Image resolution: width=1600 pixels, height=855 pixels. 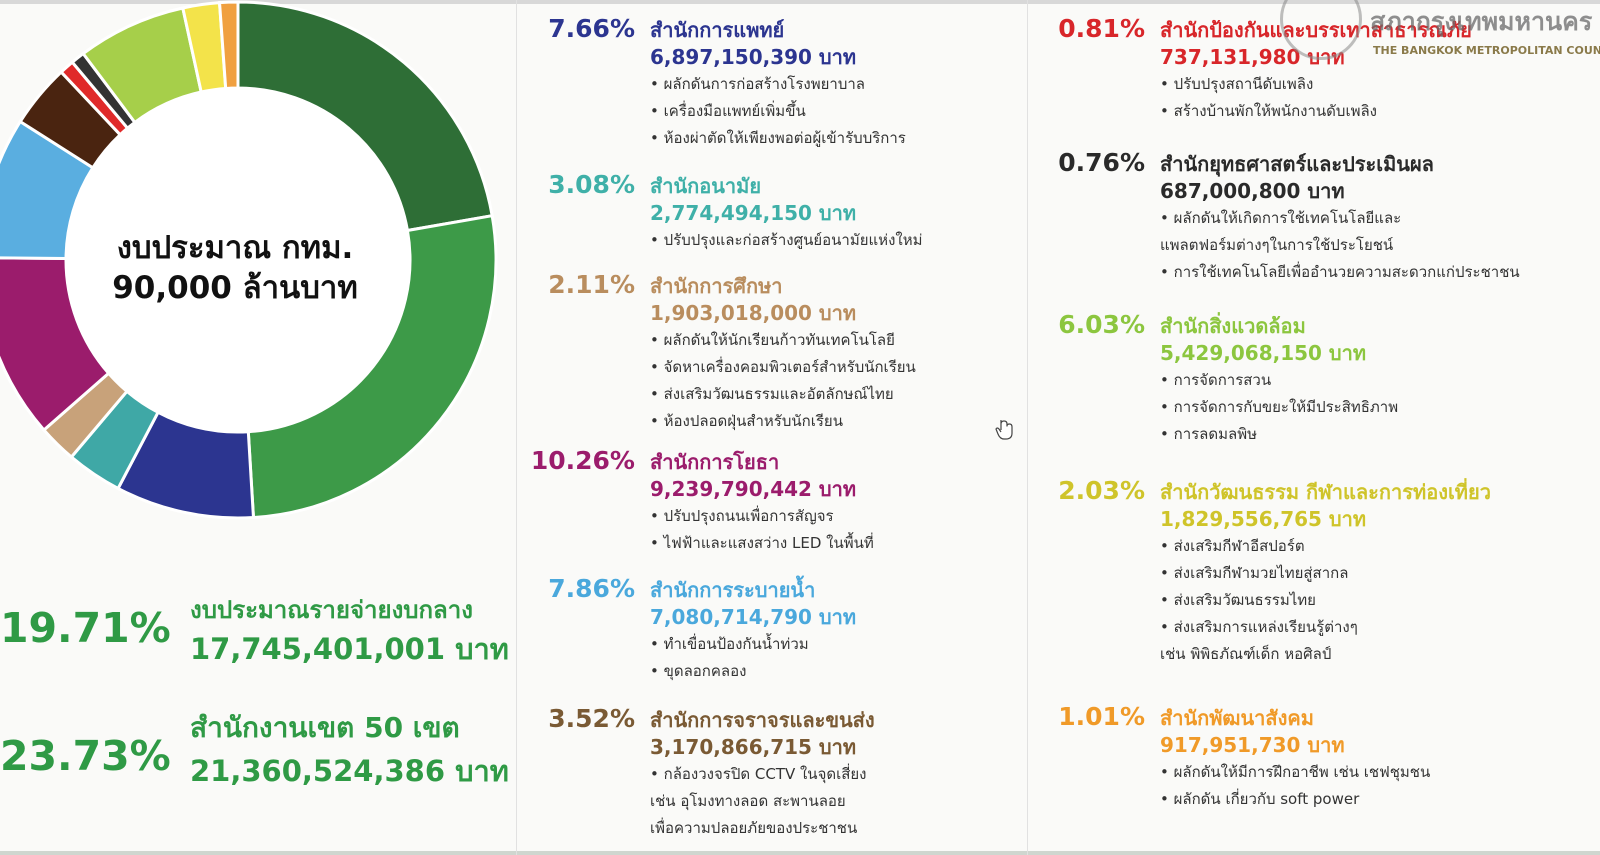 I want to click on office-amount: 1,903,018,000 บาท, so click(x=753, y=313).